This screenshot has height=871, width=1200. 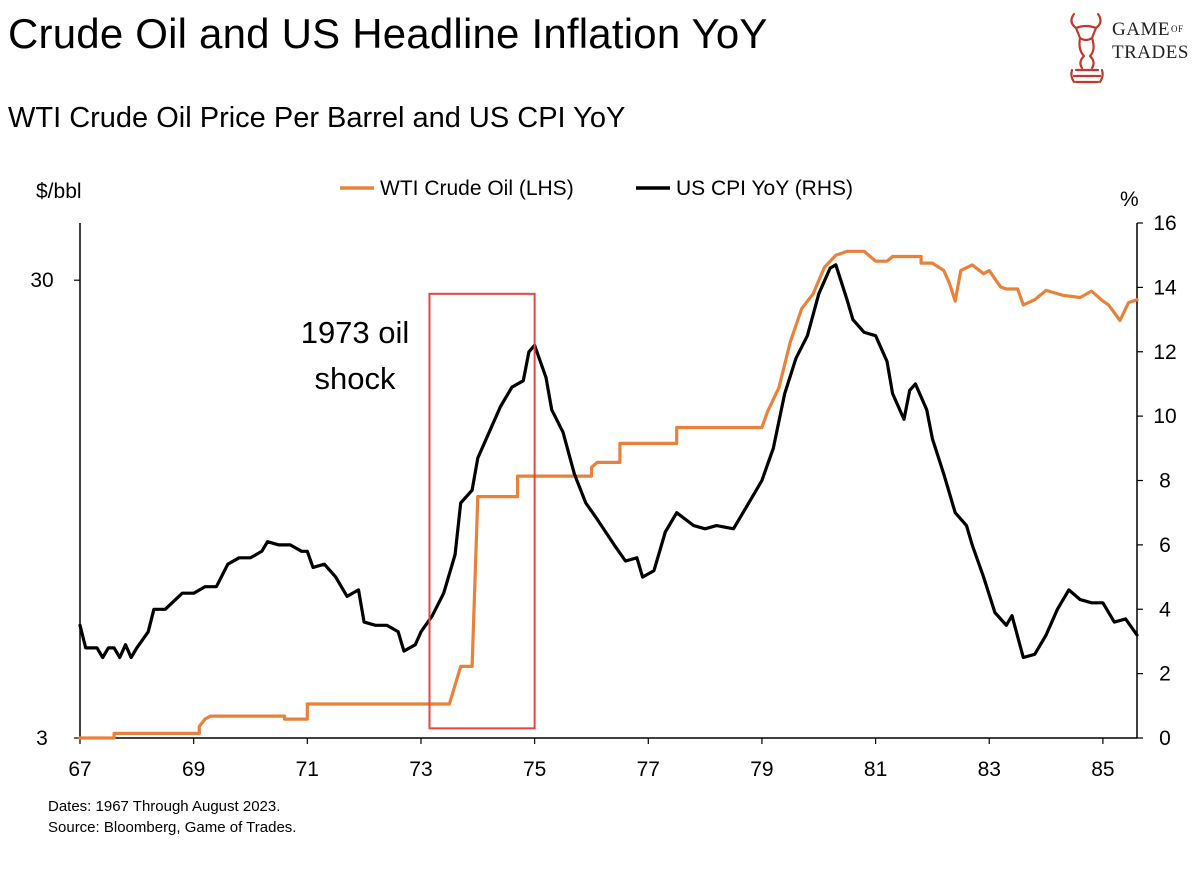 I want to click on y-left-tick-label: 30, so click(x=41, y=280).